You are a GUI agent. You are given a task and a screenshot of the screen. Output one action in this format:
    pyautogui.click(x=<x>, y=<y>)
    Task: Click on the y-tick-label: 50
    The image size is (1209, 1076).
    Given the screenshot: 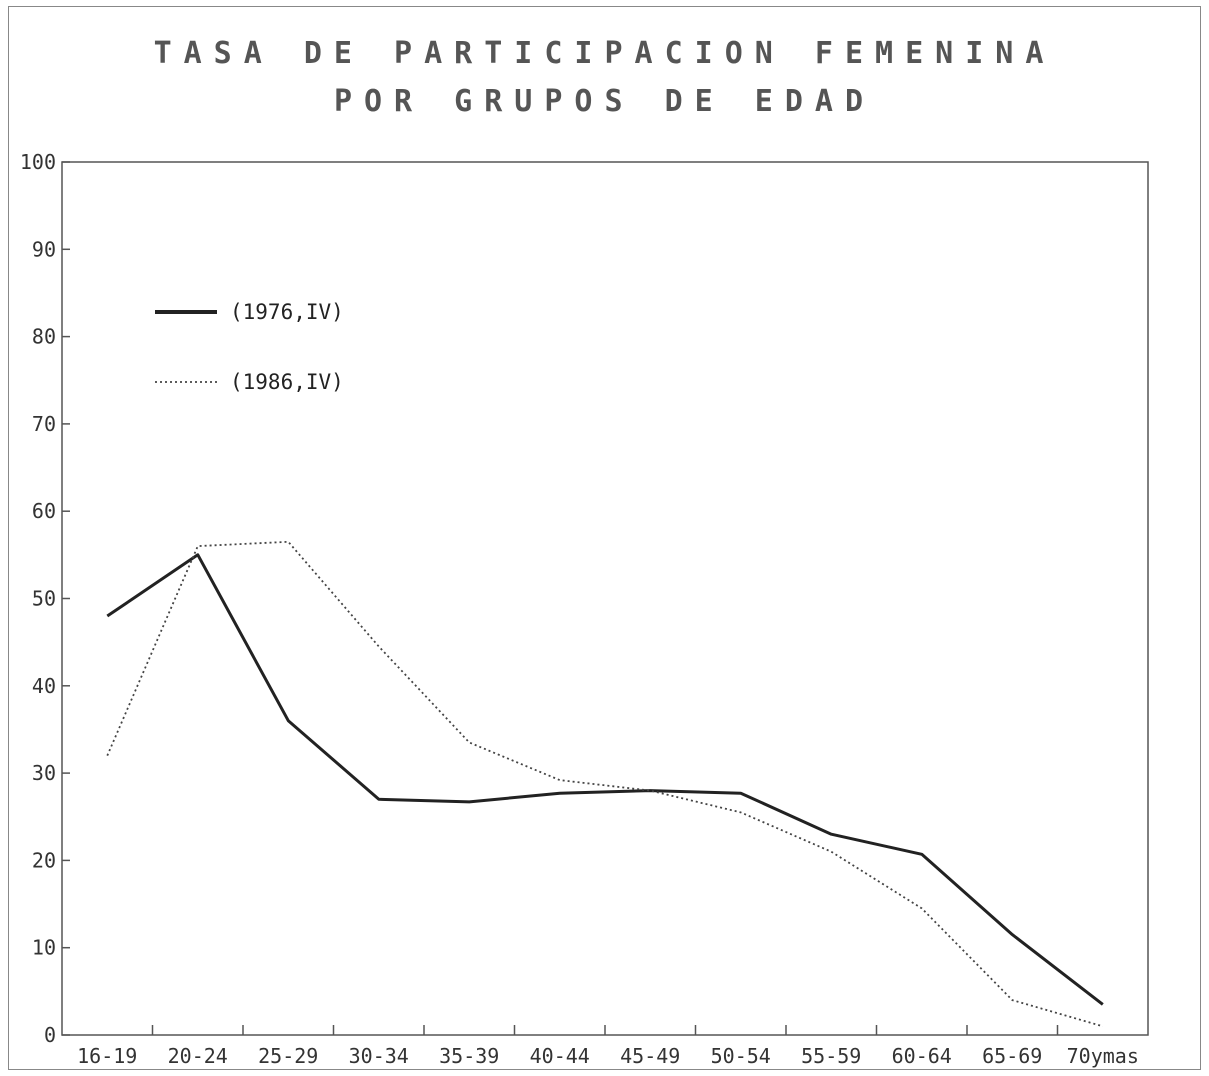 What is the action you would take?
    pyautogui.click(x=44, y=599)
    